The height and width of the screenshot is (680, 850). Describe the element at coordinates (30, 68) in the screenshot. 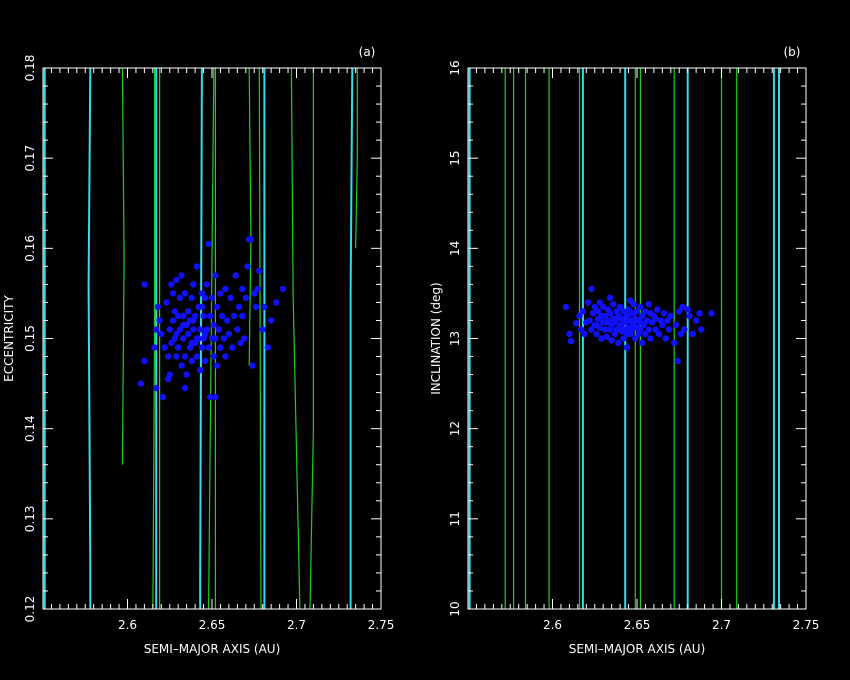

I see `y-tick-label: 0.18` at that location.